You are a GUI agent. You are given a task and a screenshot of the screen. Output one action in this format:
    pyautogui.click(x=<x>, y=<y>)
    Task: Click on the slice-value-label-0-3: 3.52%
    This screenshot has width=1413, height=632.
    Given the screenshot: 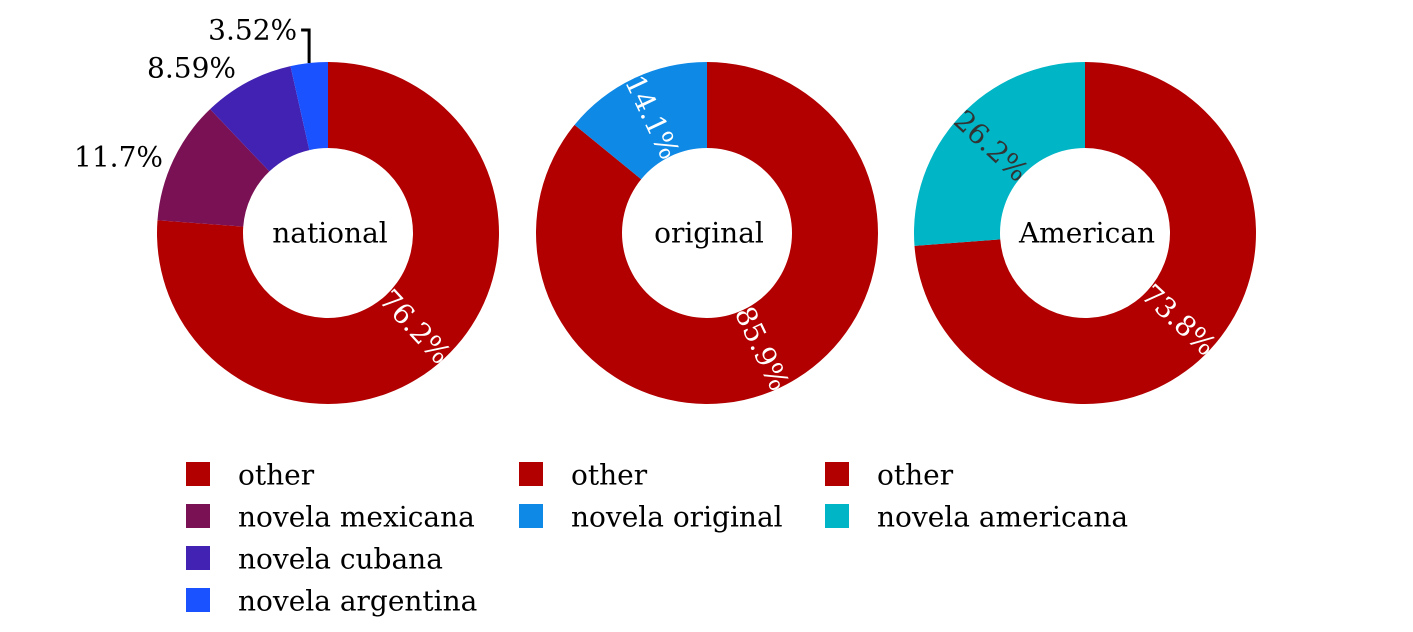 What is the action you would take?
    pyautogui.click(x=252, y=30)
    